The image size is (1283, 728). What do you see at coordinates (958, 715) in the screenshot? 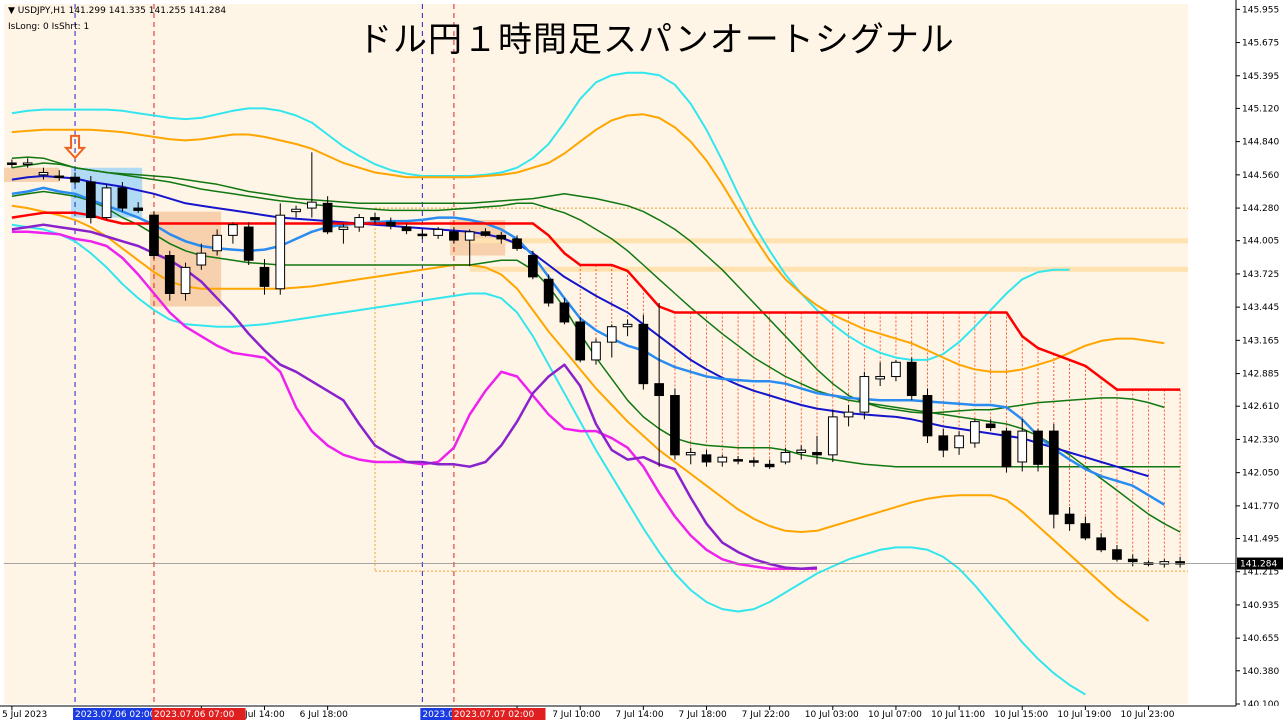
I see `x-tick-label: 10 Jul 11:00` at bounding box center [958, 715].